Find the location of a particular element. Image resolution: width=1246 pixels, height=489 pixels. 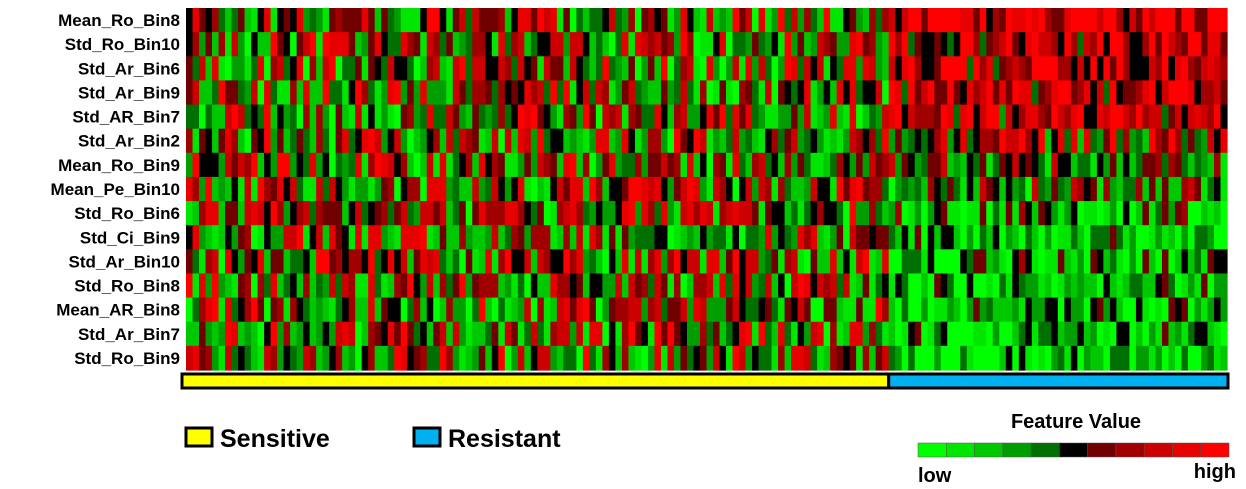

group-bar-resistant is located at coordinates (1058, 381).